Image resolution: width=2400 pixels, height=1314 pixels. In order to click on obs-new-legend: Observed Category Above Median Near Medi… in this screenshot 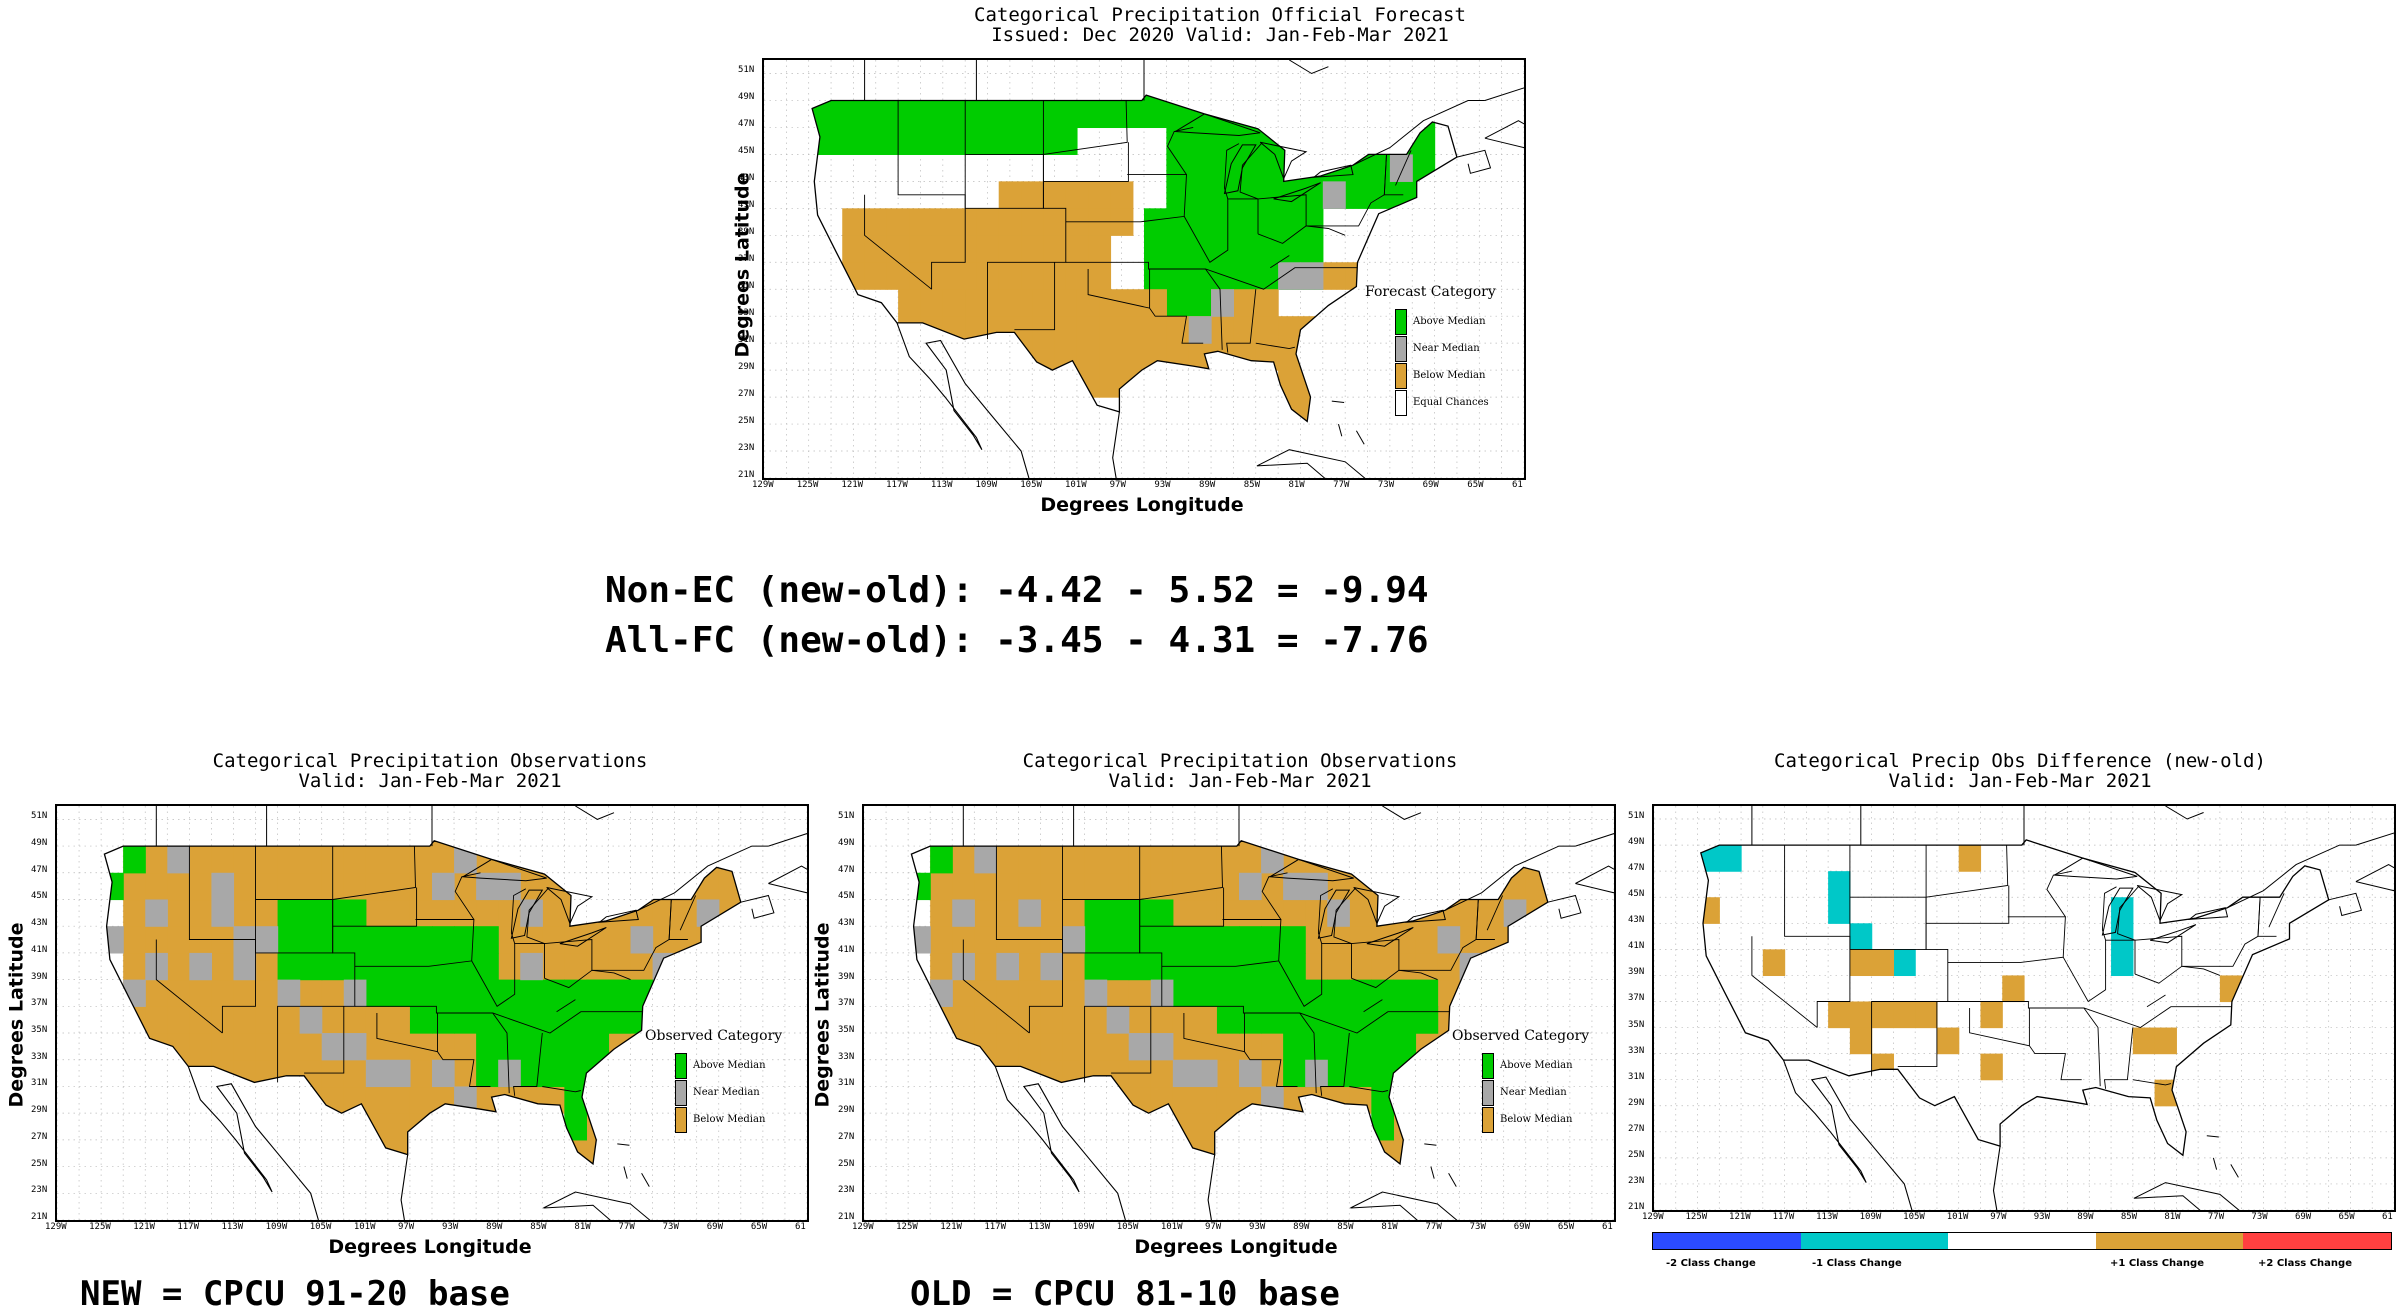, I will do `click(713, 1080)`.